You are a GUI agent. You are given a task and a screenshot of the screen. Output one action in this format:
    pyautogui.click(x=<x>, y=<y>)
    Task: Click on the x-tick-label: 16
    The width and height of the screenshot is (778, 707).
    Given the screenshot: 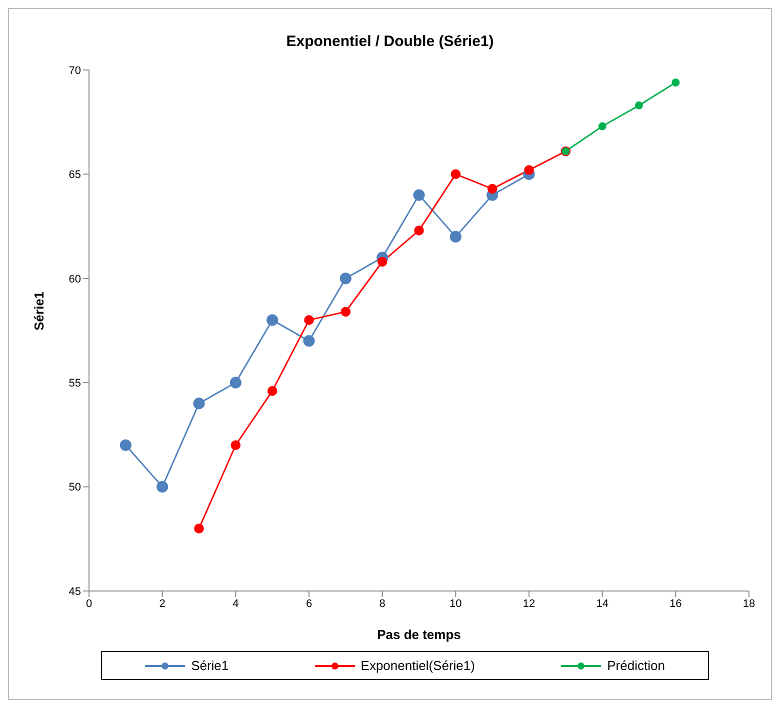 What is the action you would take?
    pyautogui.click(x=676, y=604)
    